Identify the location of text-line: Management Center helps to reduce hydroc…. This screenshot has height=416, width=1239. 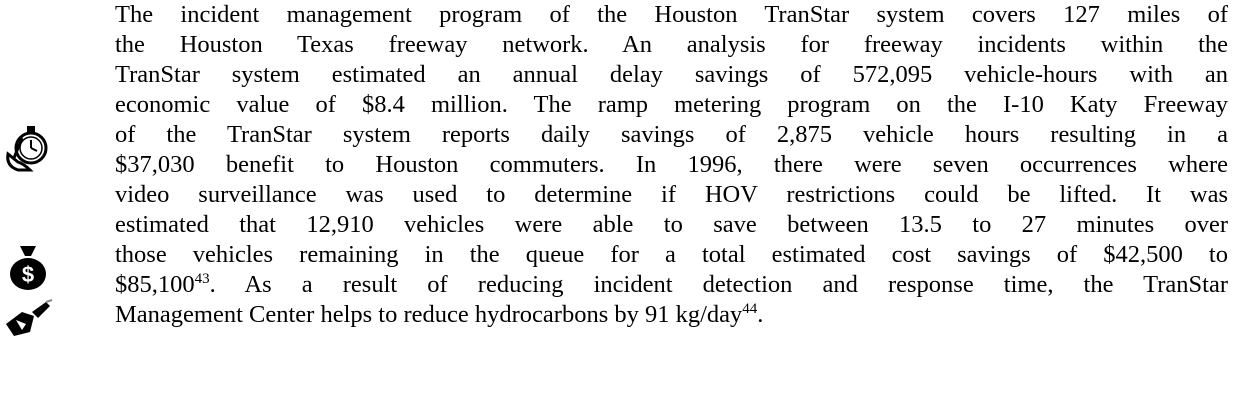
(671, 315).